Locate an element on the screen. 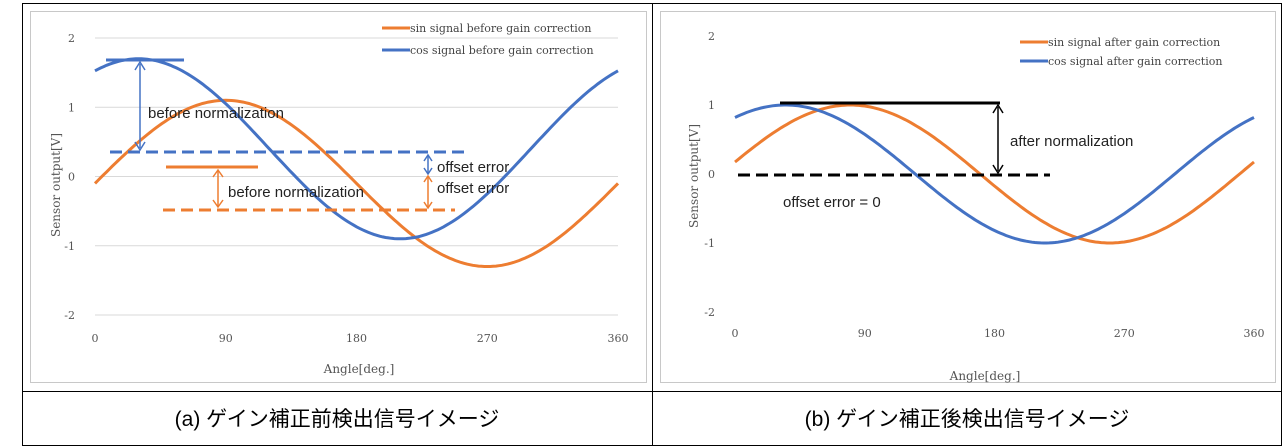 The height and width of the screenshot is (448, 1282). chart-b-normalization-label: after normalization is located at coordinates (1071, 141).